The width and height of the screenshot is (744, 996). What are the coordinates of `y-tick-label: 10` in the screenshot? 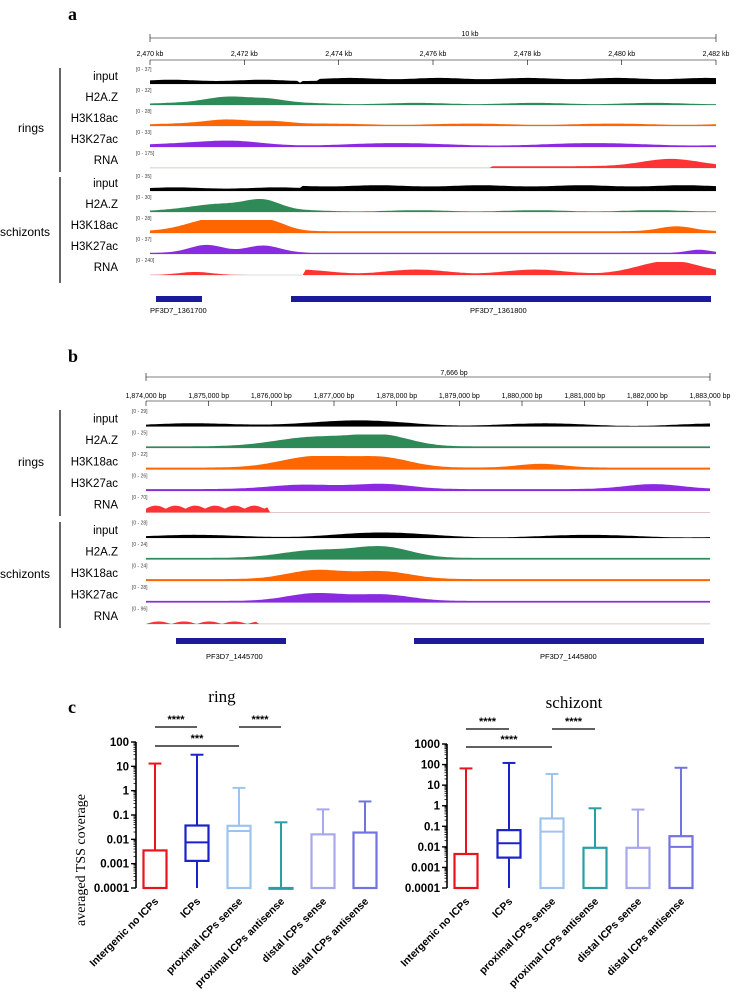 It's located at (433, 786).